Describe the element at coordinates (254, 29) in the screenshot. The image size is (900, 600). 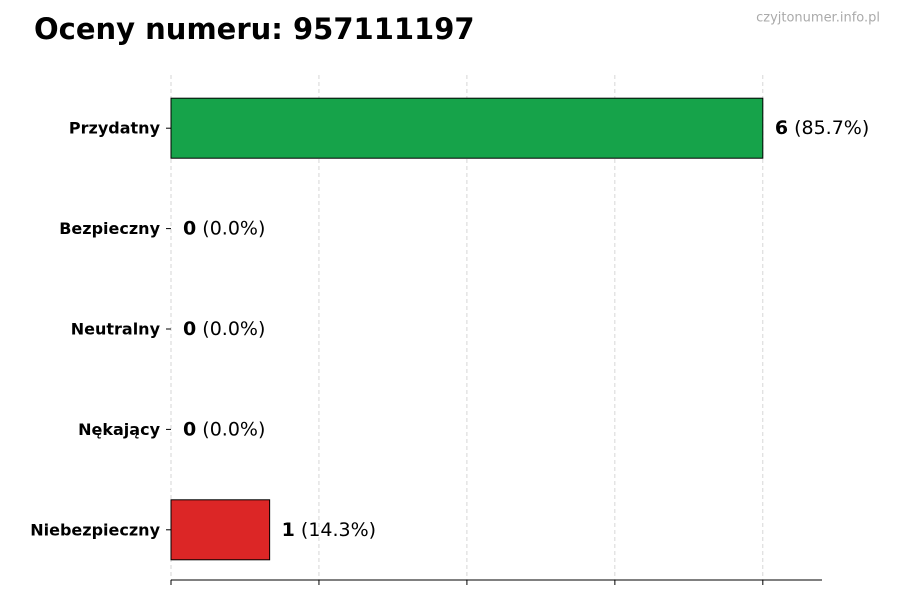
I see `chart-title: Oceny numeru: 957111197` at that location.